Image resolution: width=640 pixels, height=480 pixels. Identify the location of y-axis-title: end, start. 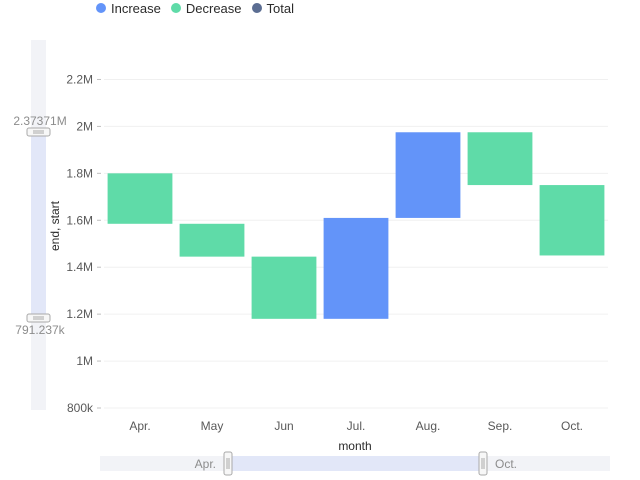
(55, 225).